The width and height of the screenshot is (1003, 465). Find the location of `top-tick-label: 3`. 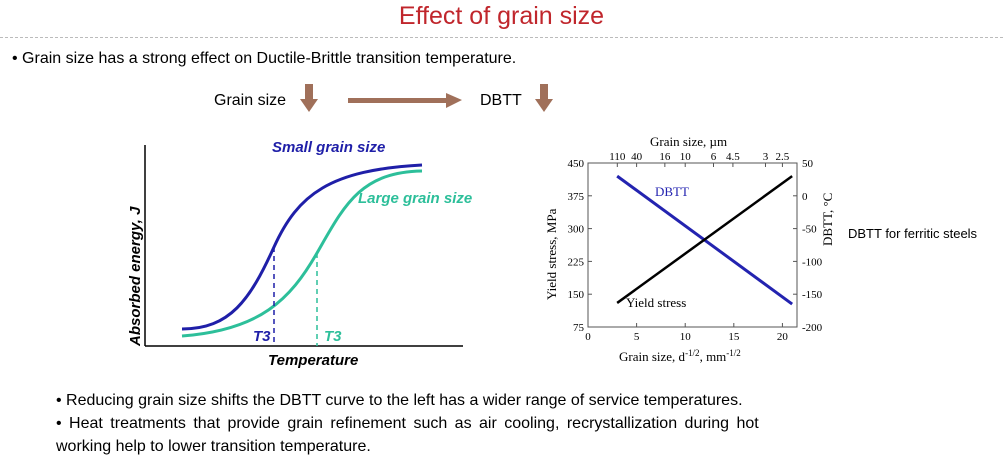

top-tick-label: 3 is located at coordinates (766, 157).